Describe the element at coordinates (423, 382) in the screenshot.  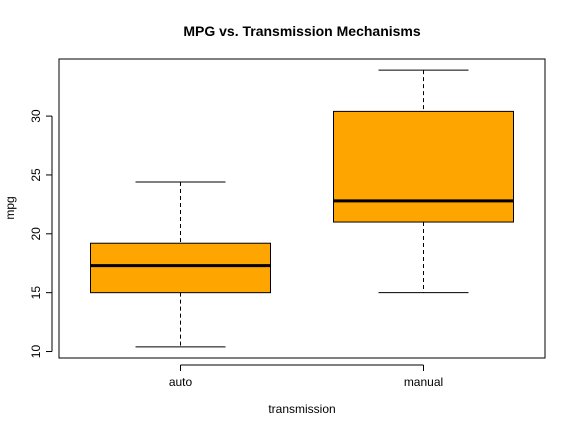
I see `x-tick-label: manual` at that location.